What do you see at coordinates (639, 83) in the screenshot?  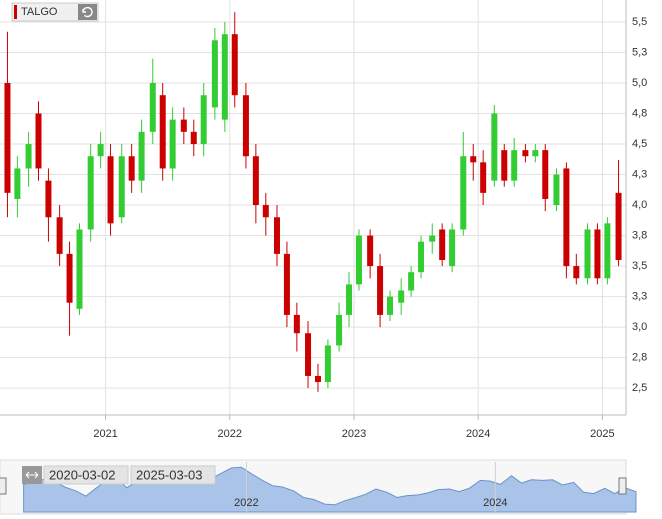 I see `y-tick-label: 5,0` at bounding box center [639, 83].